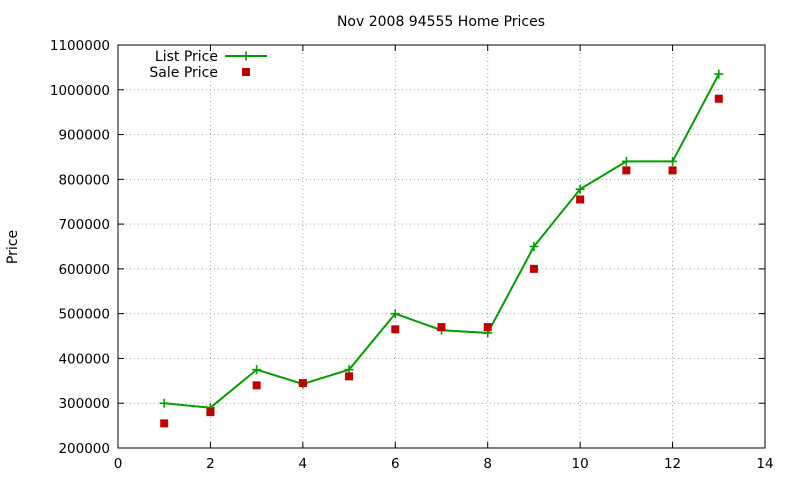 Image resolution: width=800 pixels, height=480 pixels. I want to click on x-tick-label: 8, so click(487, 464).